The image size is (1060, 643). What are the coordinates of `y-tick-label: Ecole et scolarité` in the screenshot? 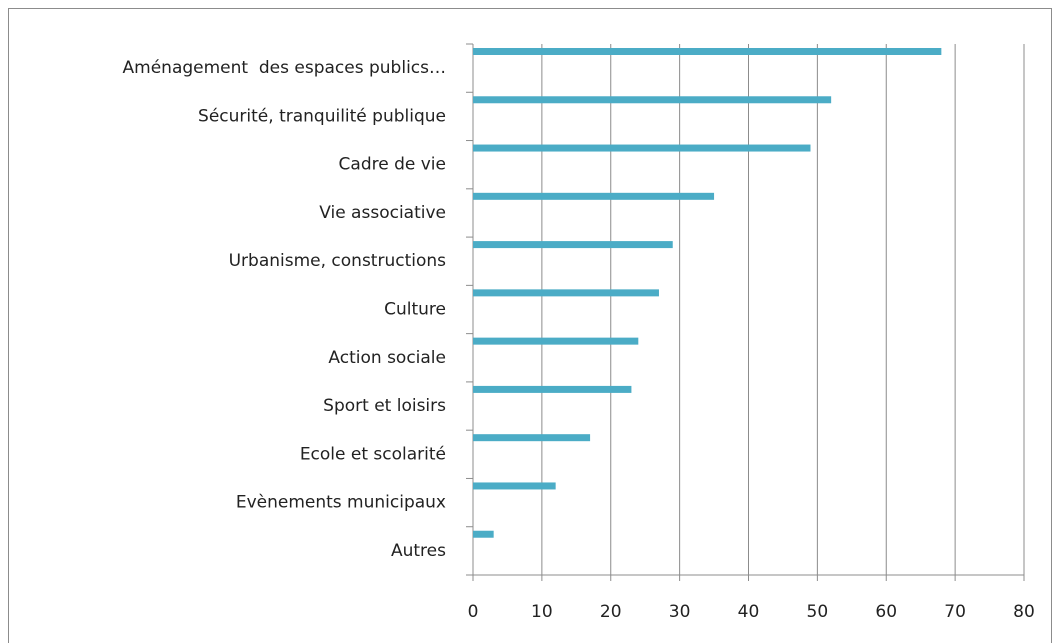 It's located at (373, 454).